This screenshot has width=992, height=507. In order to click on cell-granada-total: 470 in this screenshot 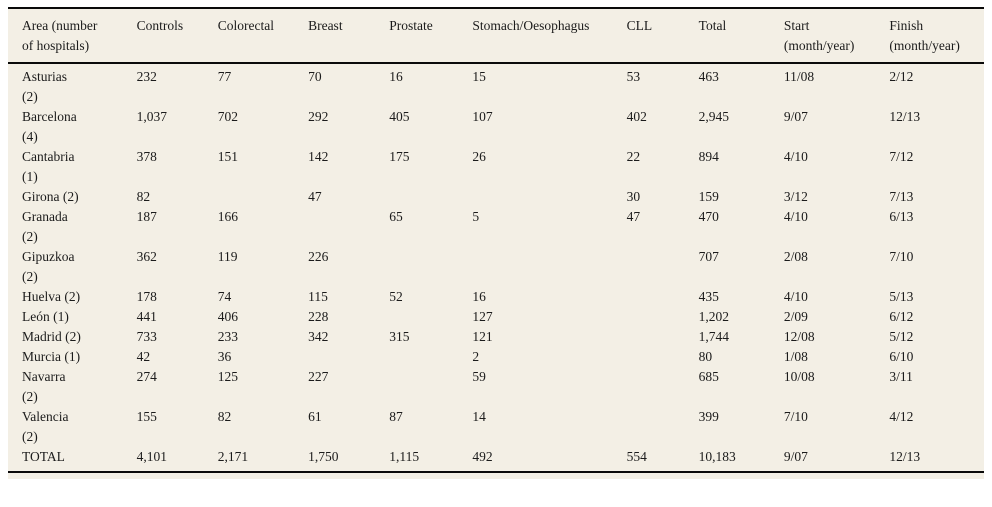, I will do `click(708, 216)`.